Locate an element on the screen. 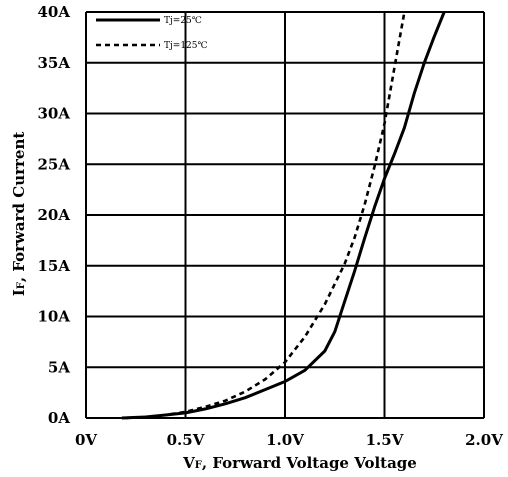 This screenshot has width=508, height=477. y-tick-label: 10A is located at coordinates (53, 317).